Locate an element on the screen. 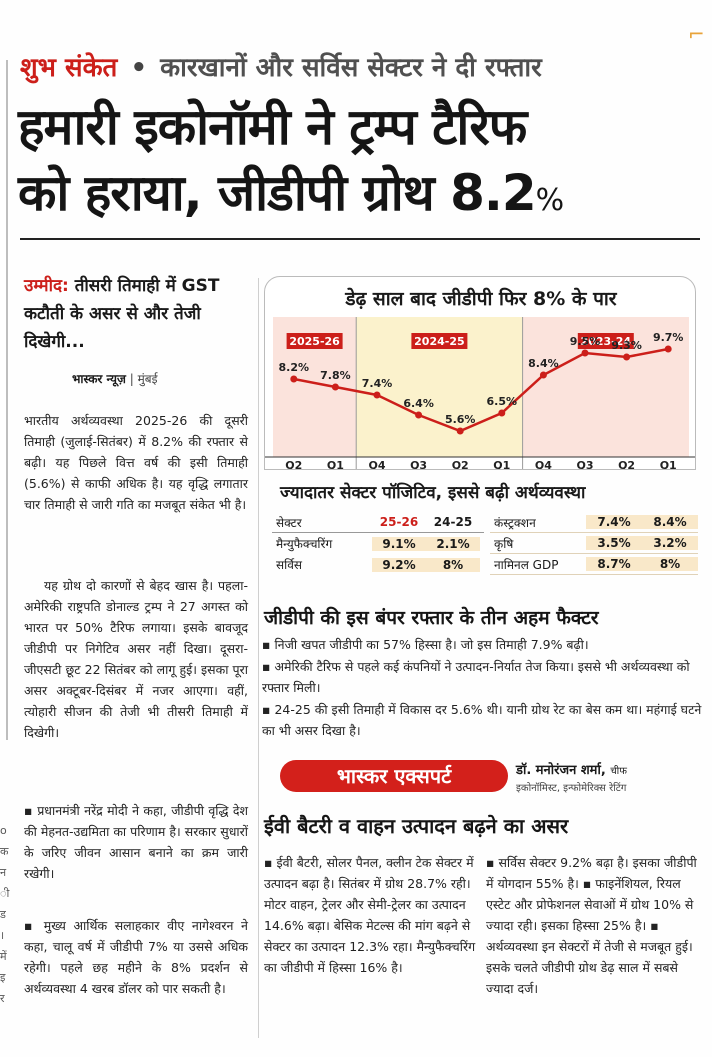  page-edge-divider is located at coordinates (7, 400).